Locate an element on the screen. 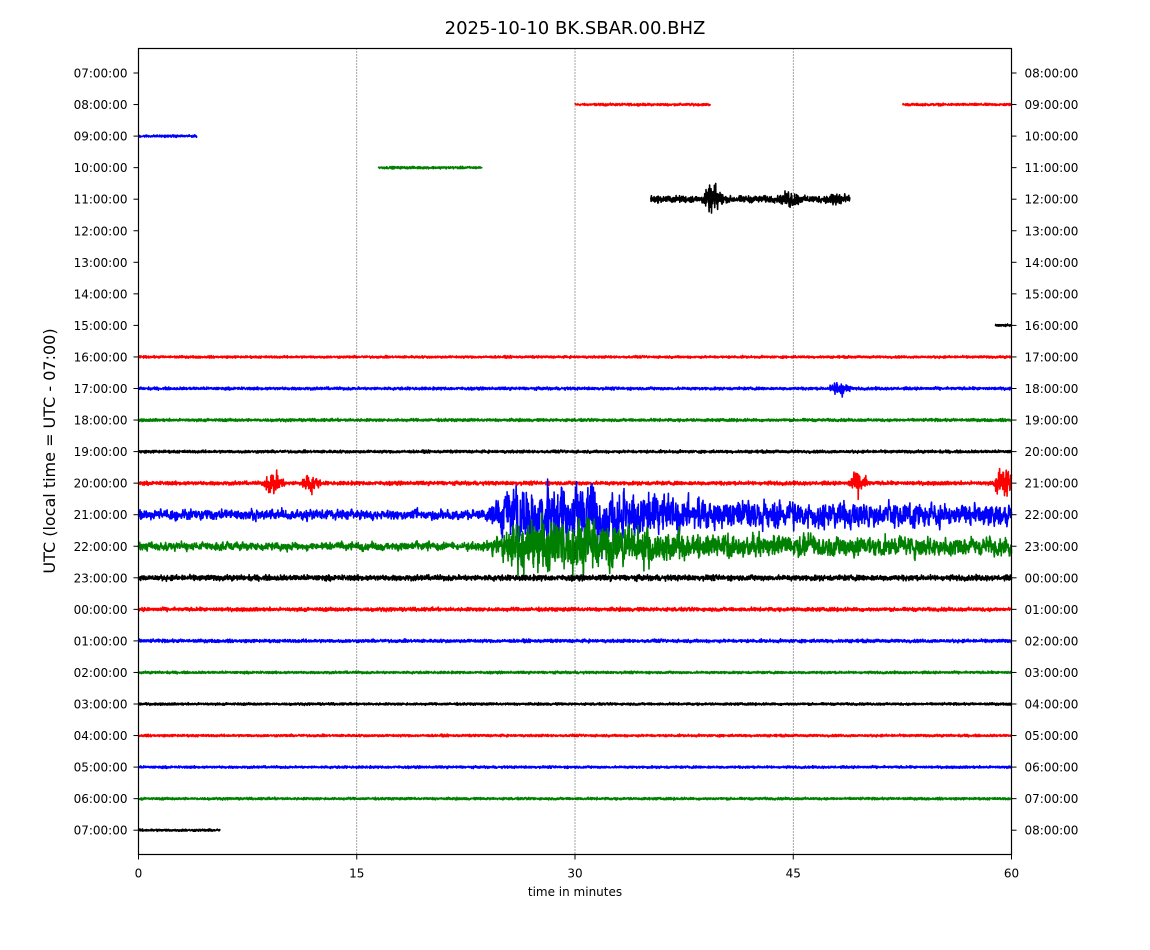  right-tick-label: 18:00:00 is located at coordinates (1052, 389).